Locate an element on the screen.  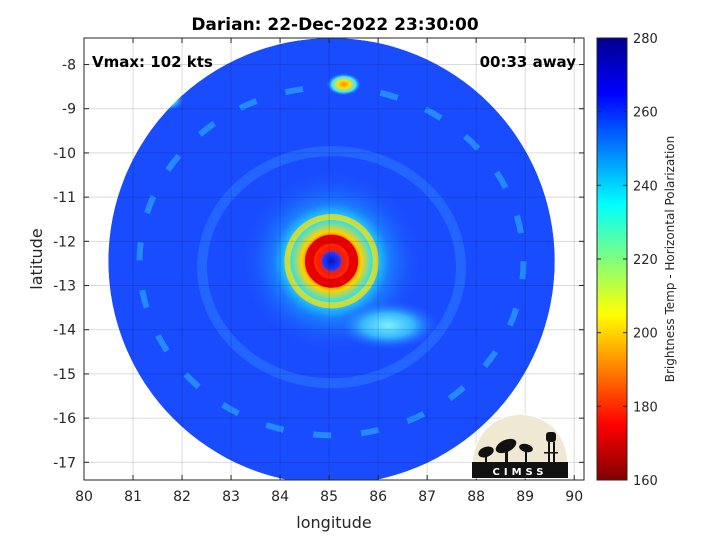
y-tick-label: -13 is located at coordinates (64, 287).